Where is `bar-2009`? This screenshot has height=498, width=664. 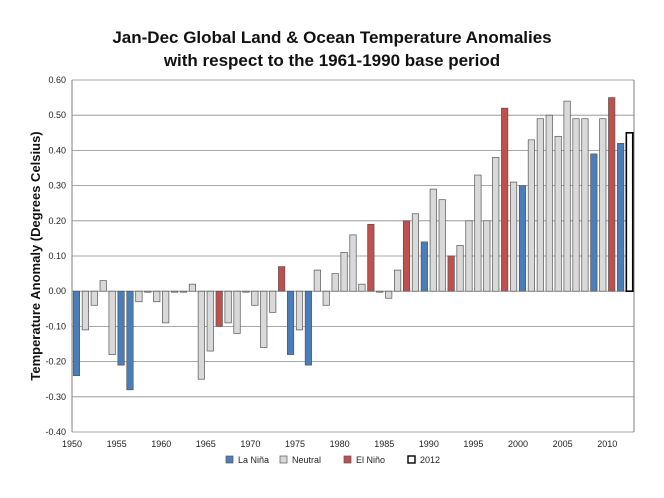 bar-2009 is located at coordinates (603, 205).